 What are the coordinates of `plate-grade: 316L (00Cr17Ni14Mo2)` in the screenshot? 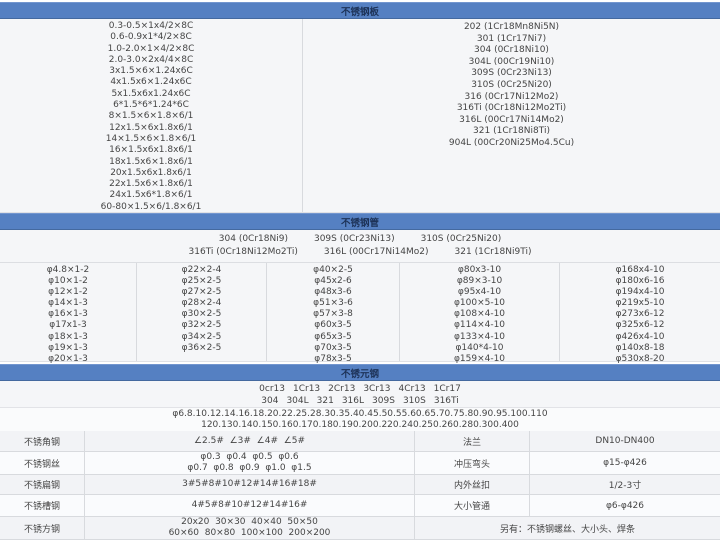 It's located at (511, 119).